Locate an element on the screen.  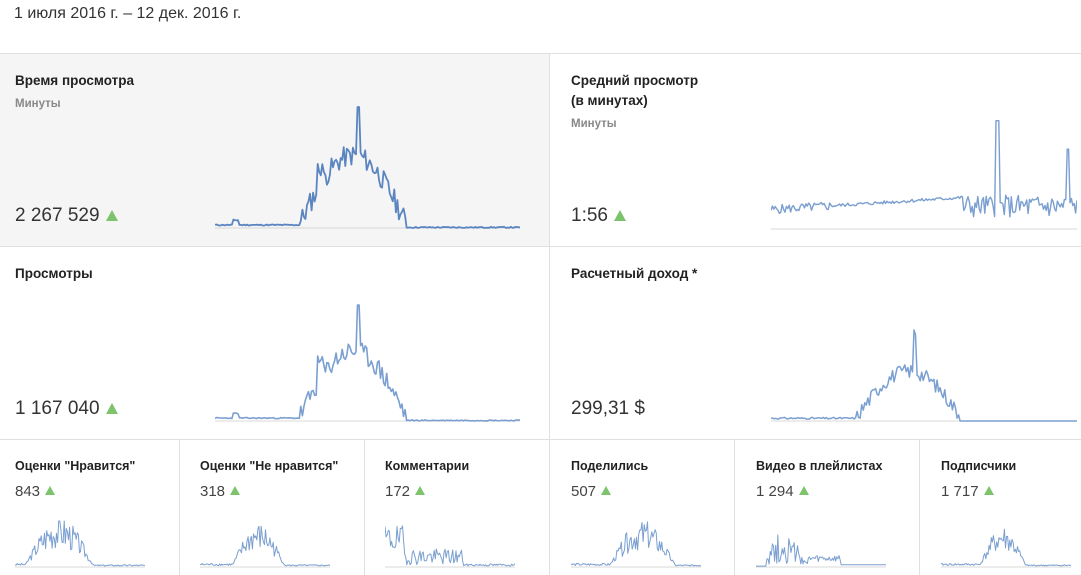
metric-value: 843 is located at coordinates (35, 491).